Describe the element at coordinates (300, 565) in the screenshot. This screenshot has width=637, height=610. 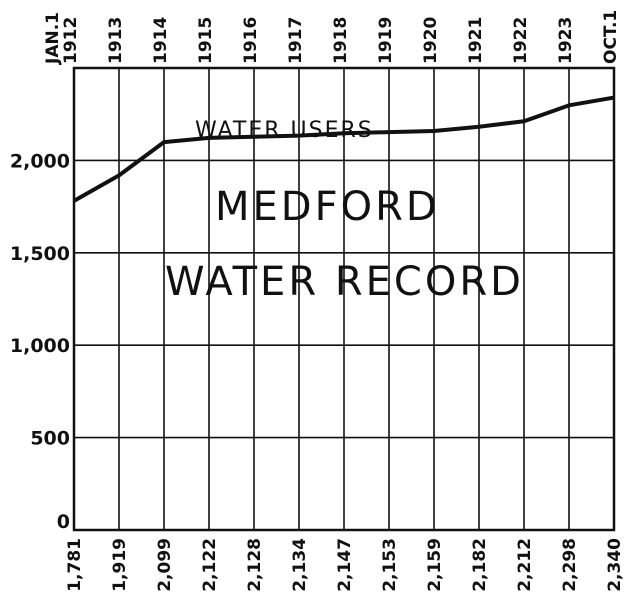
I see `bottom-value-label: 2,134` at that location.